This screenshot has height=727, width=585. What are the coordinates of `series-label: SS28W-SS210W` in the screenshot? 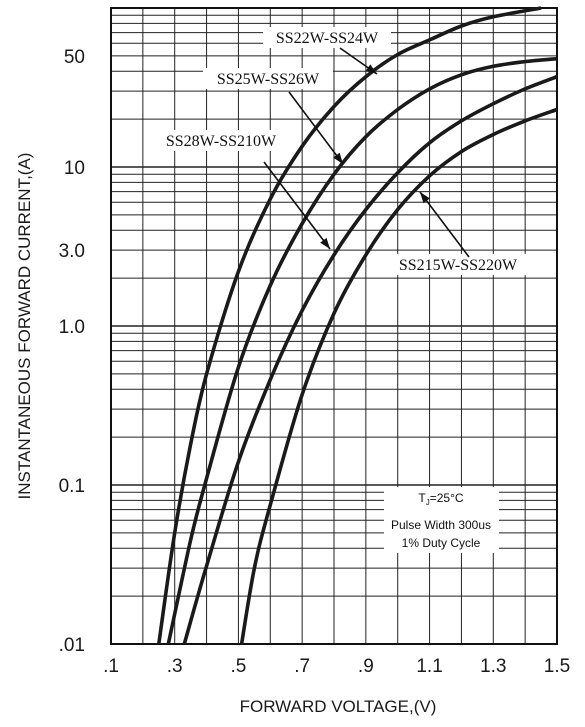 It's located at (221, 141).